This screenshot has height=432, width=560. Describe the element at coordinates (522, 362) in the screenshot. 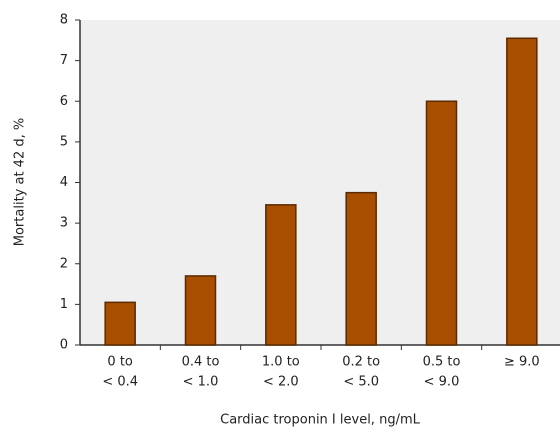

I see `x-tick-label: ≥ 9.0` at that location.